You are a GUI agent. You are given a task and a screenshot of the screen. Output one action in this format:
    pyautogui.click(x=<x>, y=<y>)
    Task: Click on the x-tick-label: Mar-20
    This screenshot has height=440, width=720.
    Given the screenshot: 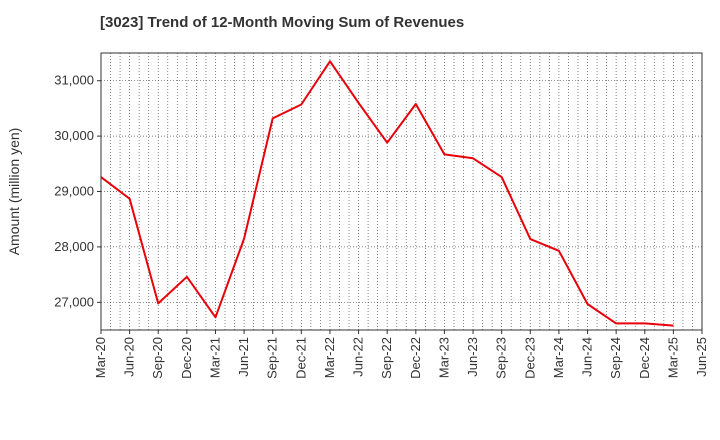 What is the action you would take?
    pyautogui.click(x=100, y=357)
    